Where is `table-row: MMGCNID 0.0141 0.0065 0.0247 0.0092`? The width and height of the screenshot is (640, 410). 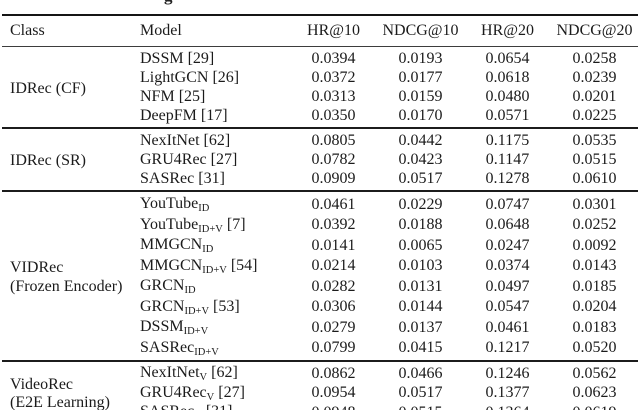 table-row: MMGCNID 0.0141 0.0065 0.0247 0.0092 is located at coordinates (320, 245).